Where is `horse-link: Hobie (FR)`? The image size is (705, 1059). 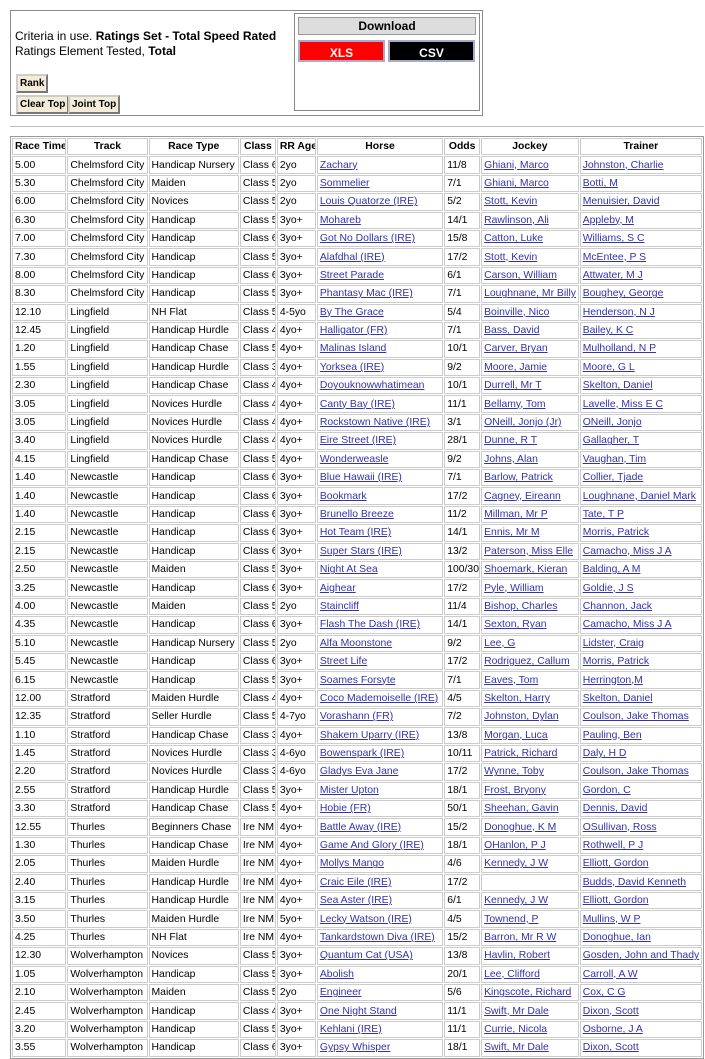
horse-link: Hobie (FR) is located at coordinates (345, 809).